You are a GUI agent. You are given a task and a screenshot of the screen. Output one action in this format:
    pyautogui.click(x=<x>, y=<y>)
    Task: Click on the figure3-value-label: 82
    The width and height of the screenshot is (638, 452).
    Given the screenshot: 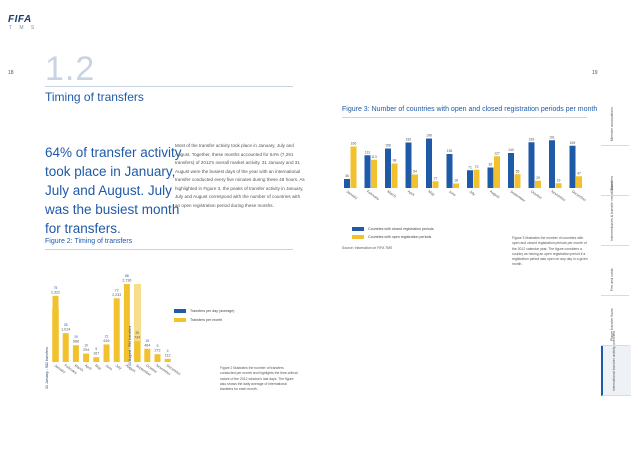 What is the action you would take?
    pyautogui.click(x=491, y=165)
    